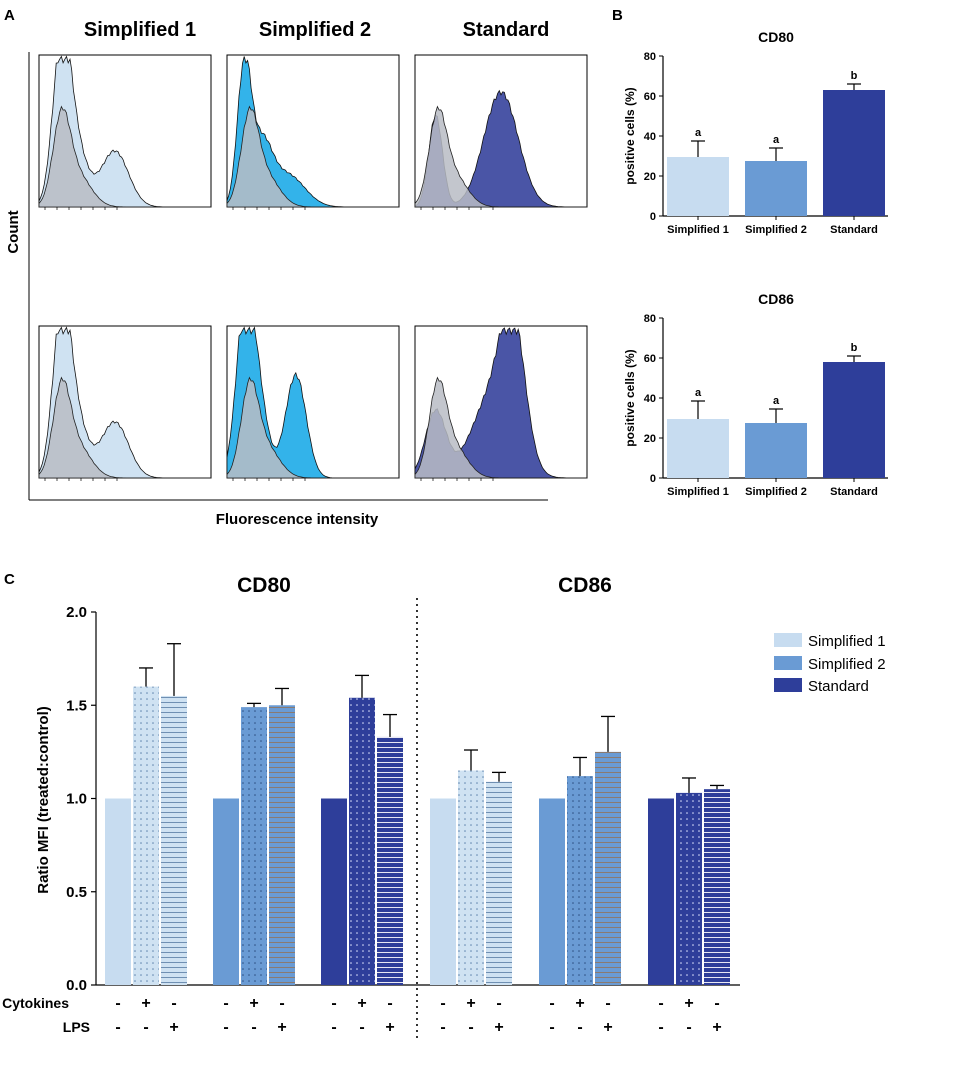 The image size is (955, 1067). What do you see at coordinates (76, 892) in the screenshot?
I see `y-tick-label: 0.5` at bounding box center [76, 892].